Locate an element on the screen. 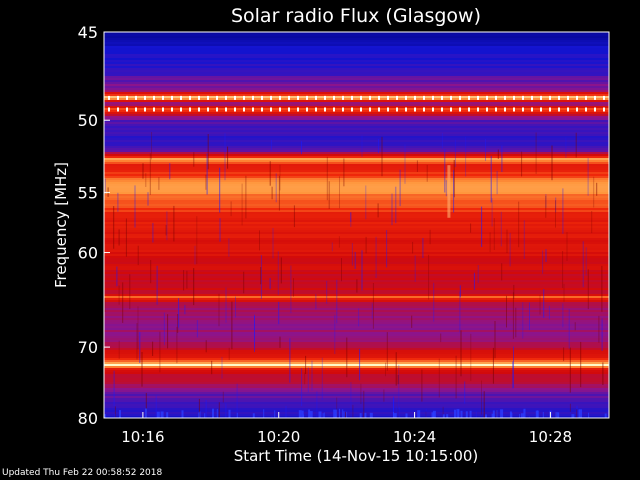 The height and width of the screenshot is (480, 640). x-tick-label: 10:20 is located at coordinates (278, 437).